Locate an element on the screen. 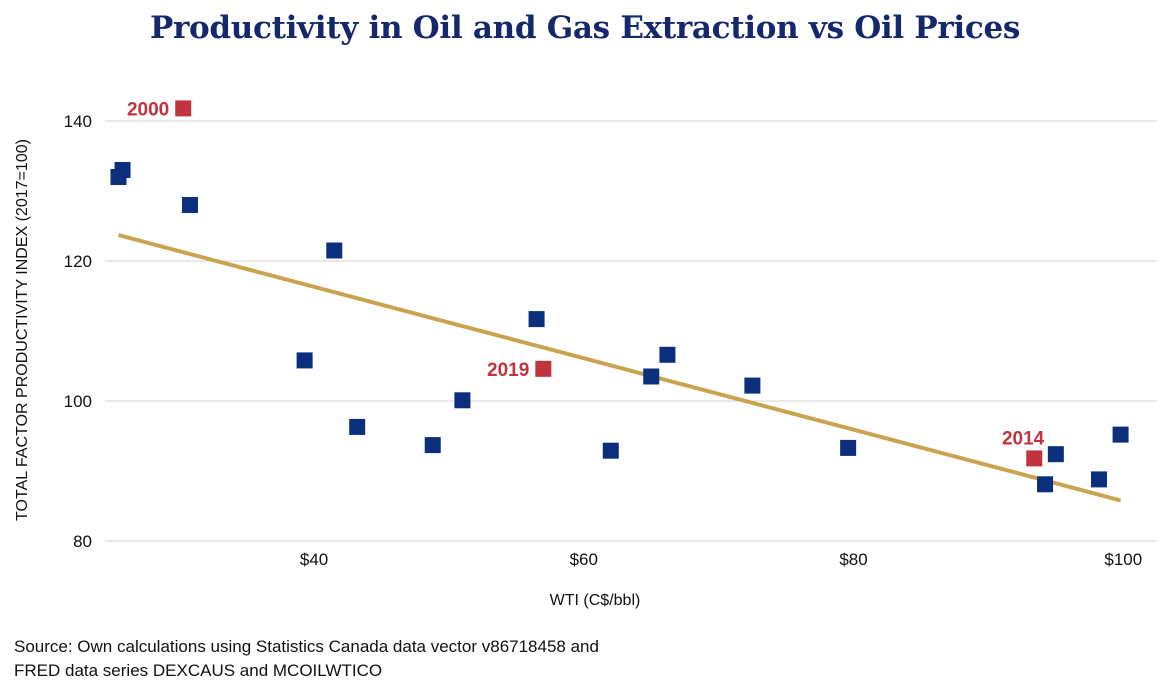  x-tick-label: $80 is located at coordinates (853, 559).